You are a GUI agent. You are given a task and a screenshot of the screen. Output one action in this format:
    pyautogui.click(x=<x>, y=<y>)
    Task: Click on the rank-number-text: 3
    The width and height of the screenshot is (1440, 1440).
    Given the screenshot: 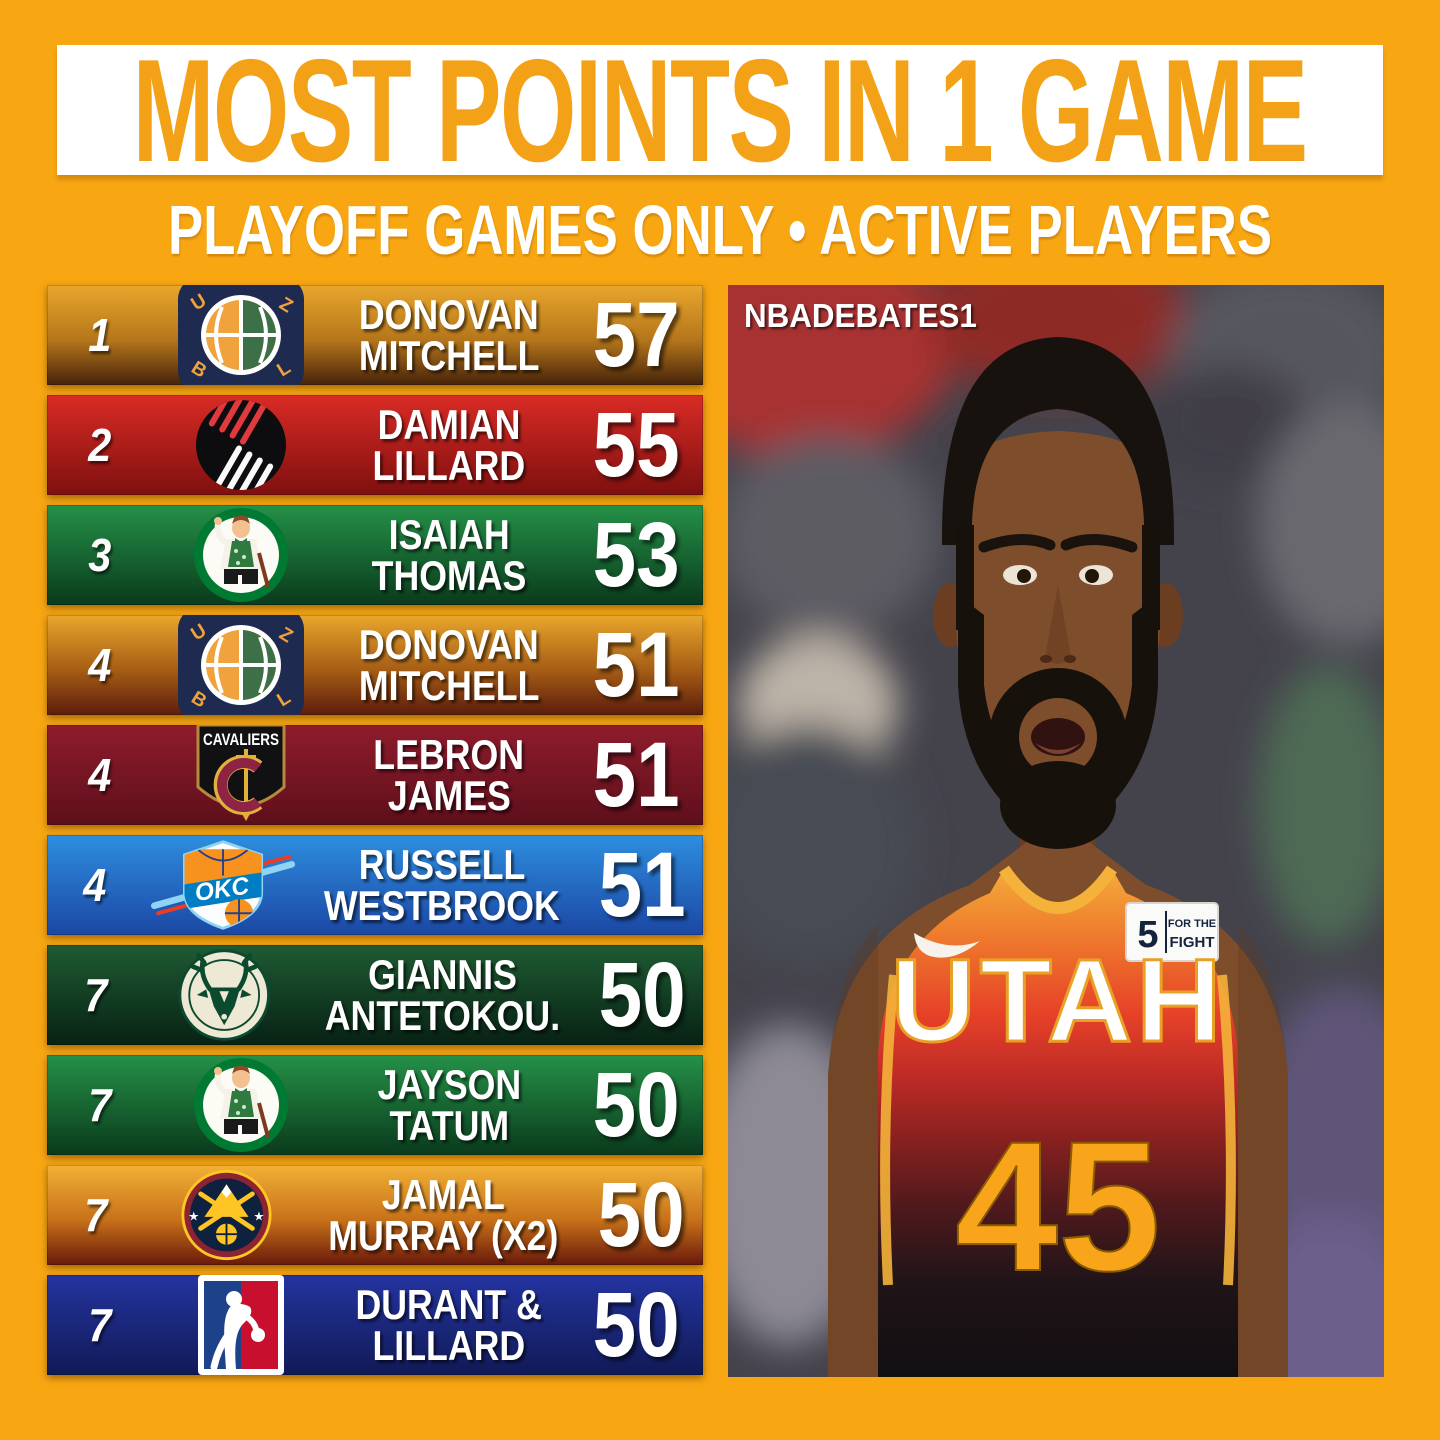 What is the action you would take?
    pyautogui.click(x=100, y=555)
    